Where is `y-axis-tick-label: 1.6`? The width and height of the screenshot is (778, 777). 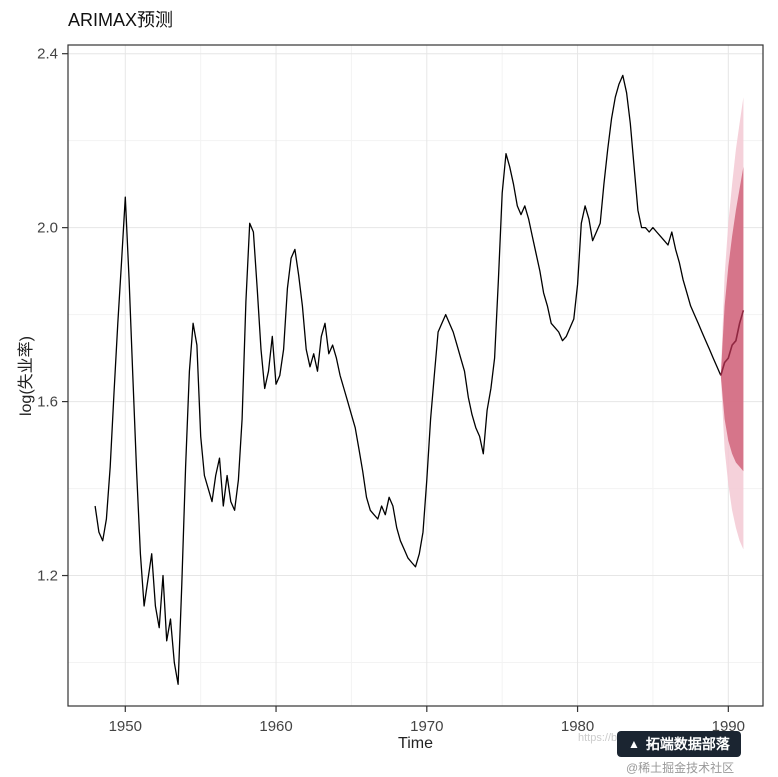
y-axis-tick-label: 1.6 is located at coordinates (47, 402).